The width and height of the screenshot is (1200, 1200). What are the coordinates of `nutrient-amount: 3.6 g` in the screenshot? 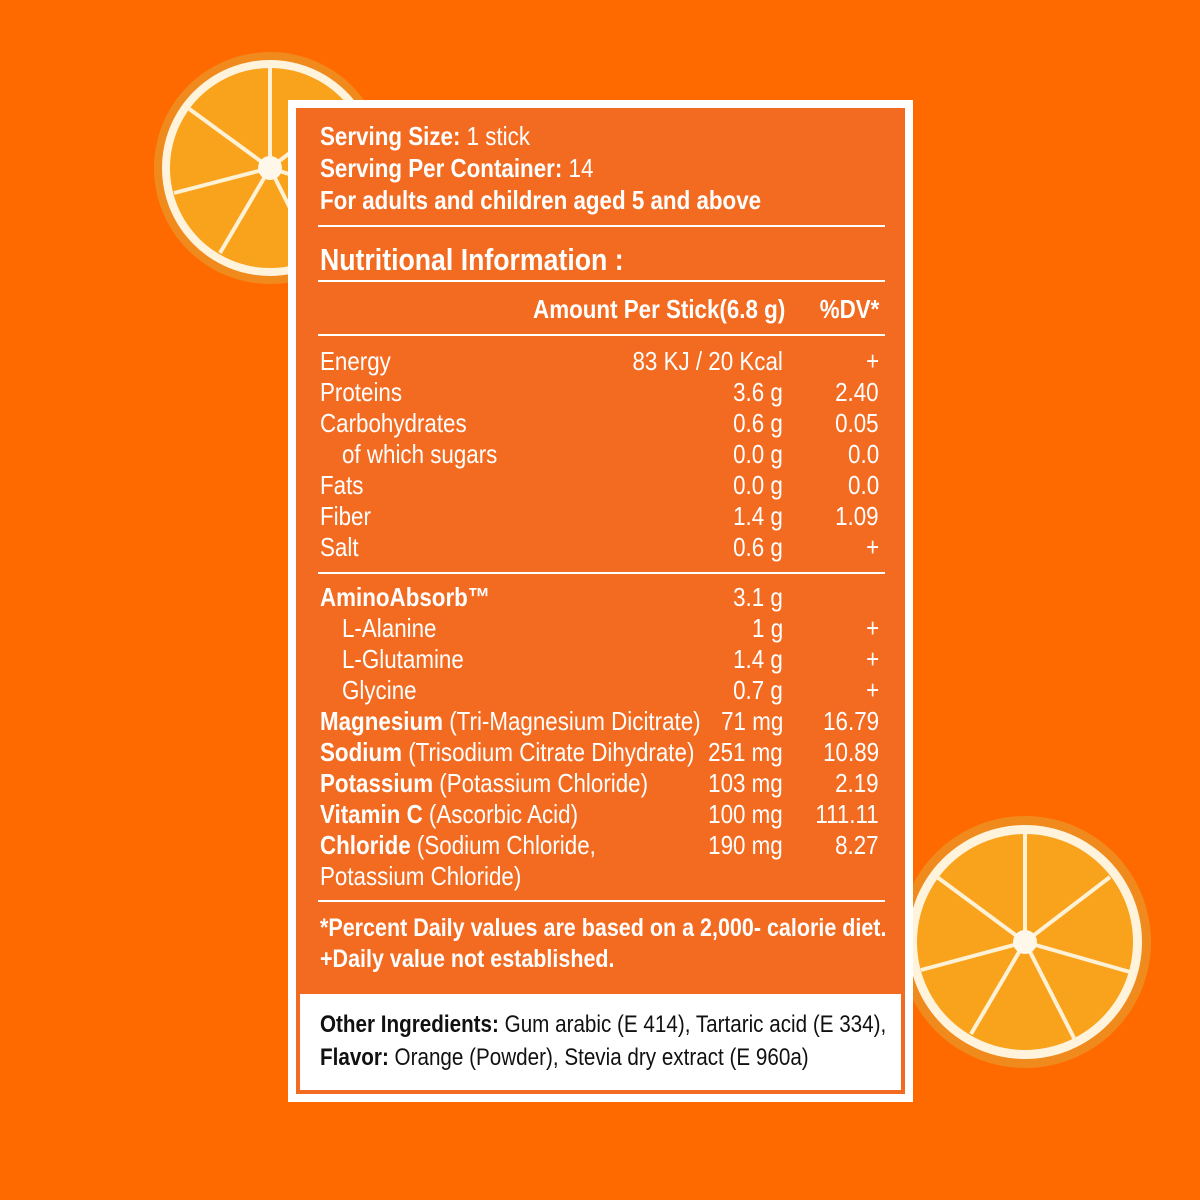 It's located at (758, 392).